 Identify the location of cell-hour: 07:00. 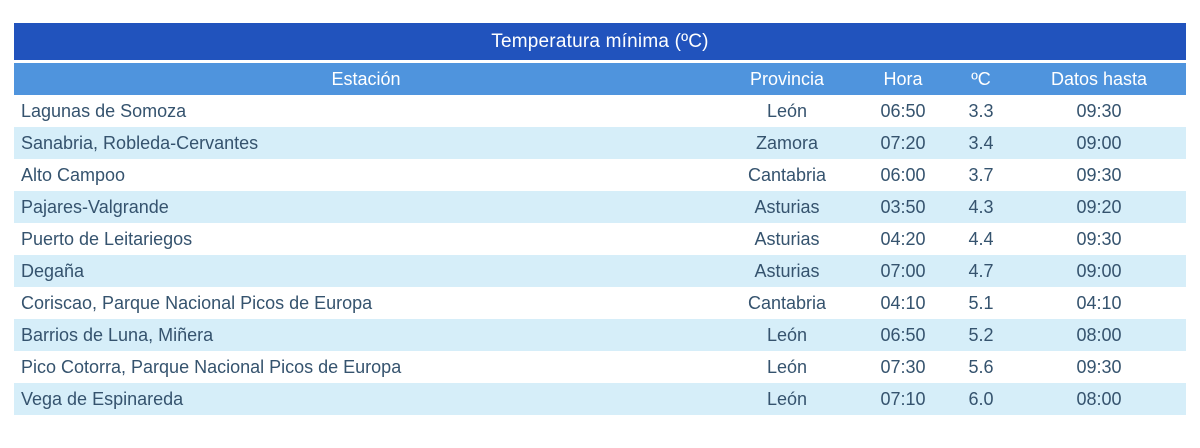
(903, 271).